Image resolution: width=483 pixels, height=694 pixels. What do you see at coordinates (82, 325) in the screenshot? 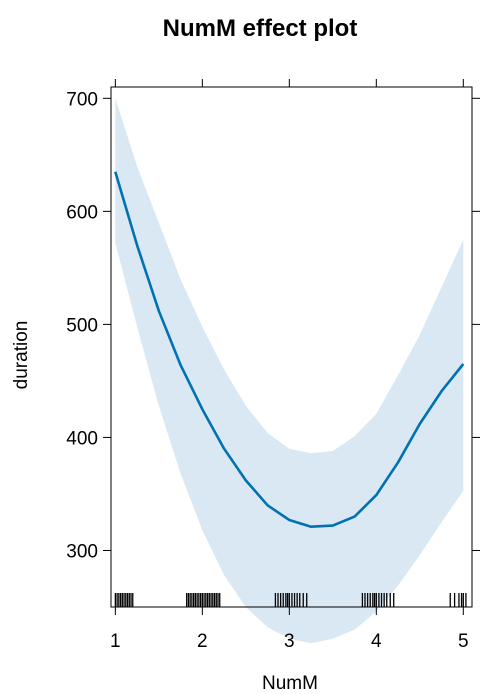
I see `y-tick-label: 500` at bounding box center [82, 325].